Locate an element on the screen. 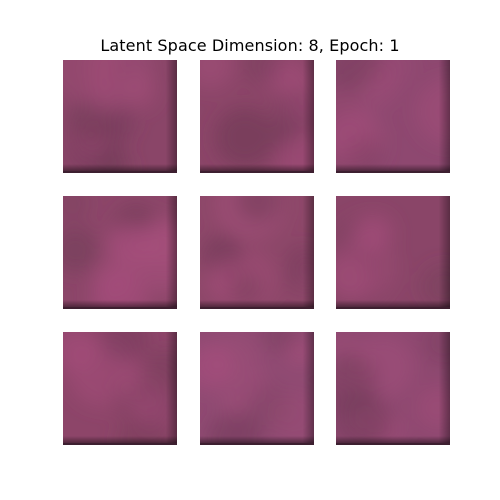  figure-title: Latent Space Dimension: 8, Epoch: 1 is located at coordinates (250, 45).